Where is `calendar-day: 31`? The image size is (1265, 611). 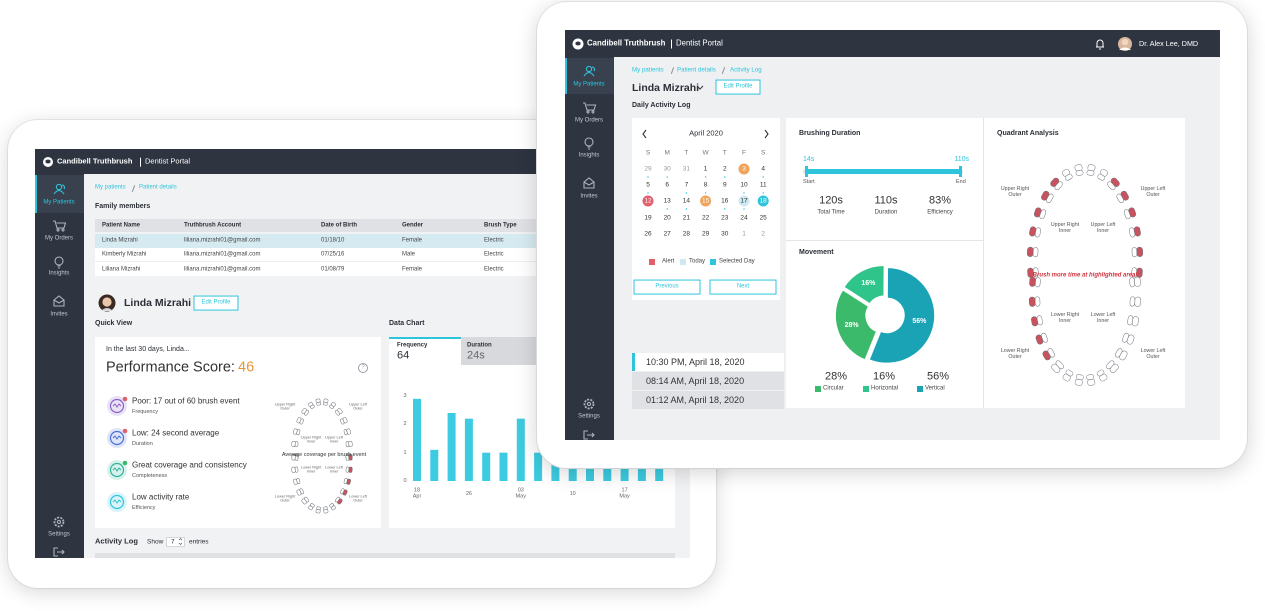
calendar-day: 31 is located at coordinates (686, 169).